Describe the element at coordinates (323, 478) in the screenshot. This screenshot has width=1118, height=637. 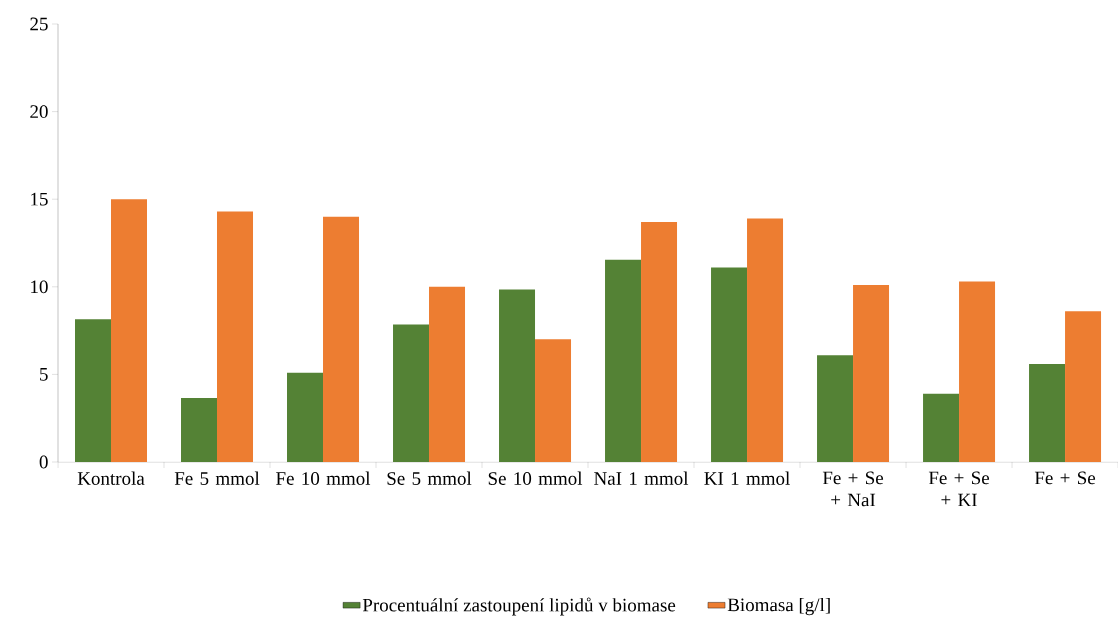
I see `x-tick-label: Fe 10 mmol` at that location.